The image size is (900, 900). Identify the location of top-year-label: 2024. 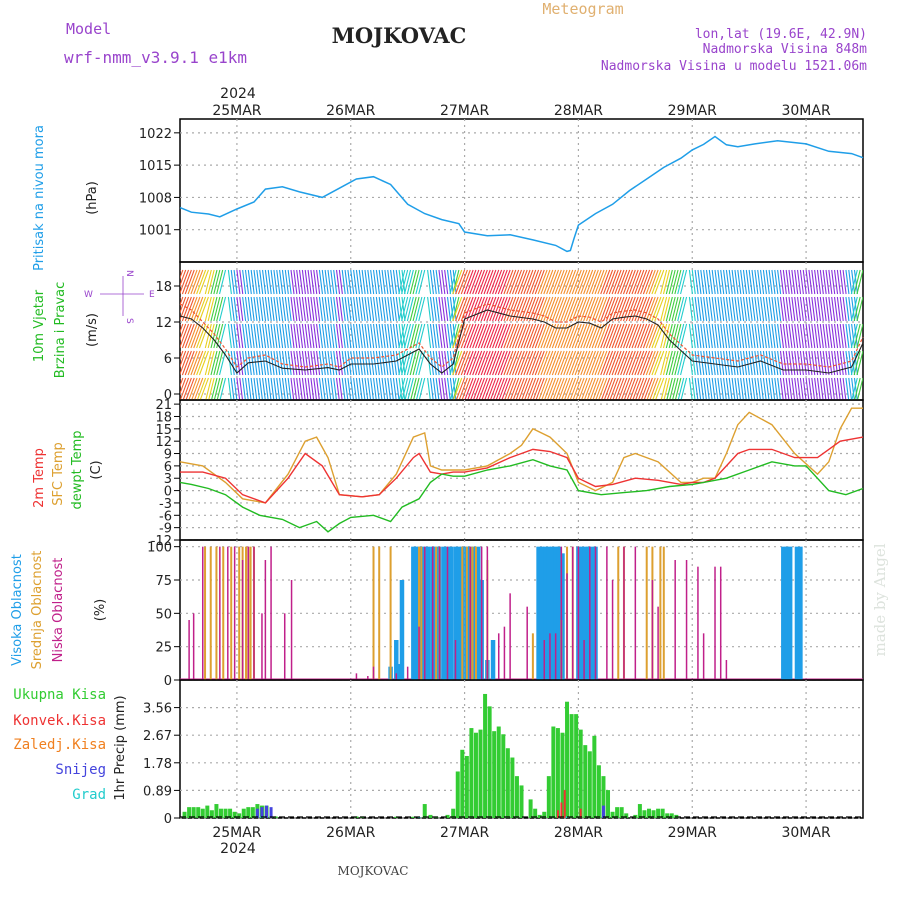
(238, 94).